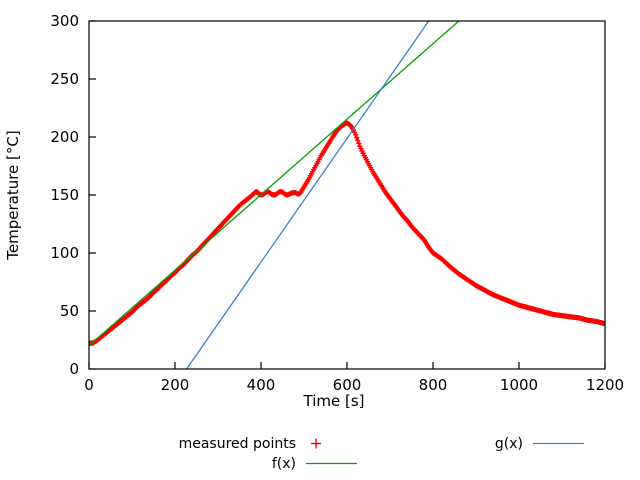 The width and height of the screenshot is (640, 480). Describe the element at coordinates (261, 385) in the screenshot. I see `x-tick-label: 400` at that location.